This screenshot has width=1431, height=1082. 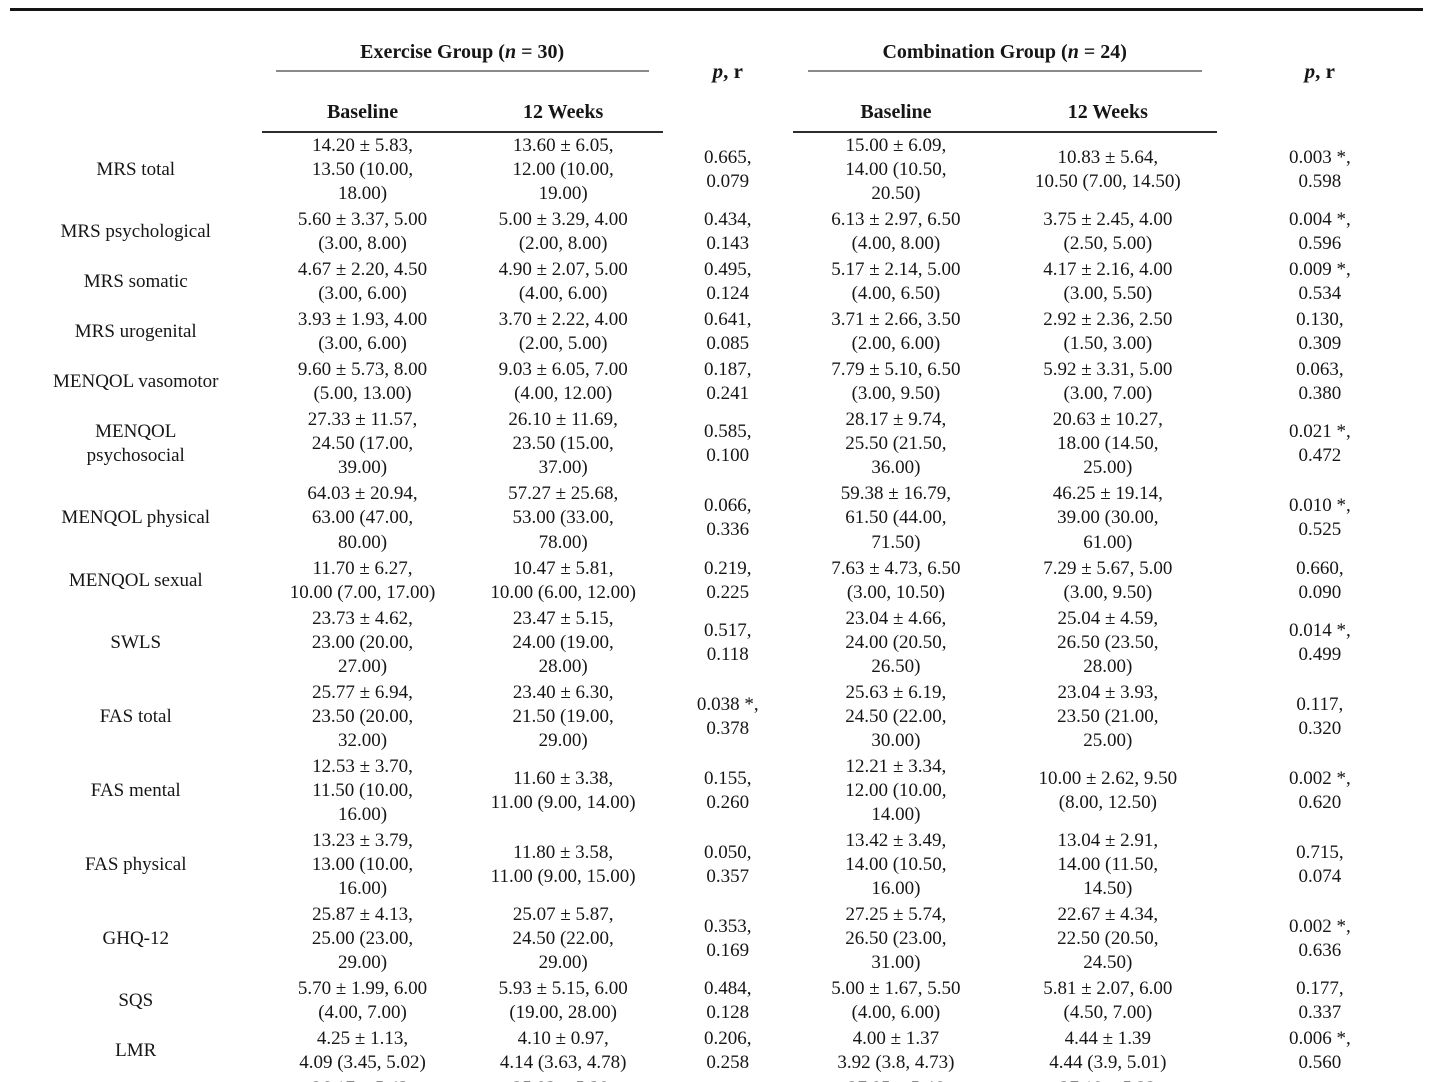 What do you see at coordinates (135, 580) in the screenshot?
I see `row-label: MENQOL sexual` at bounding box center [135, 580].